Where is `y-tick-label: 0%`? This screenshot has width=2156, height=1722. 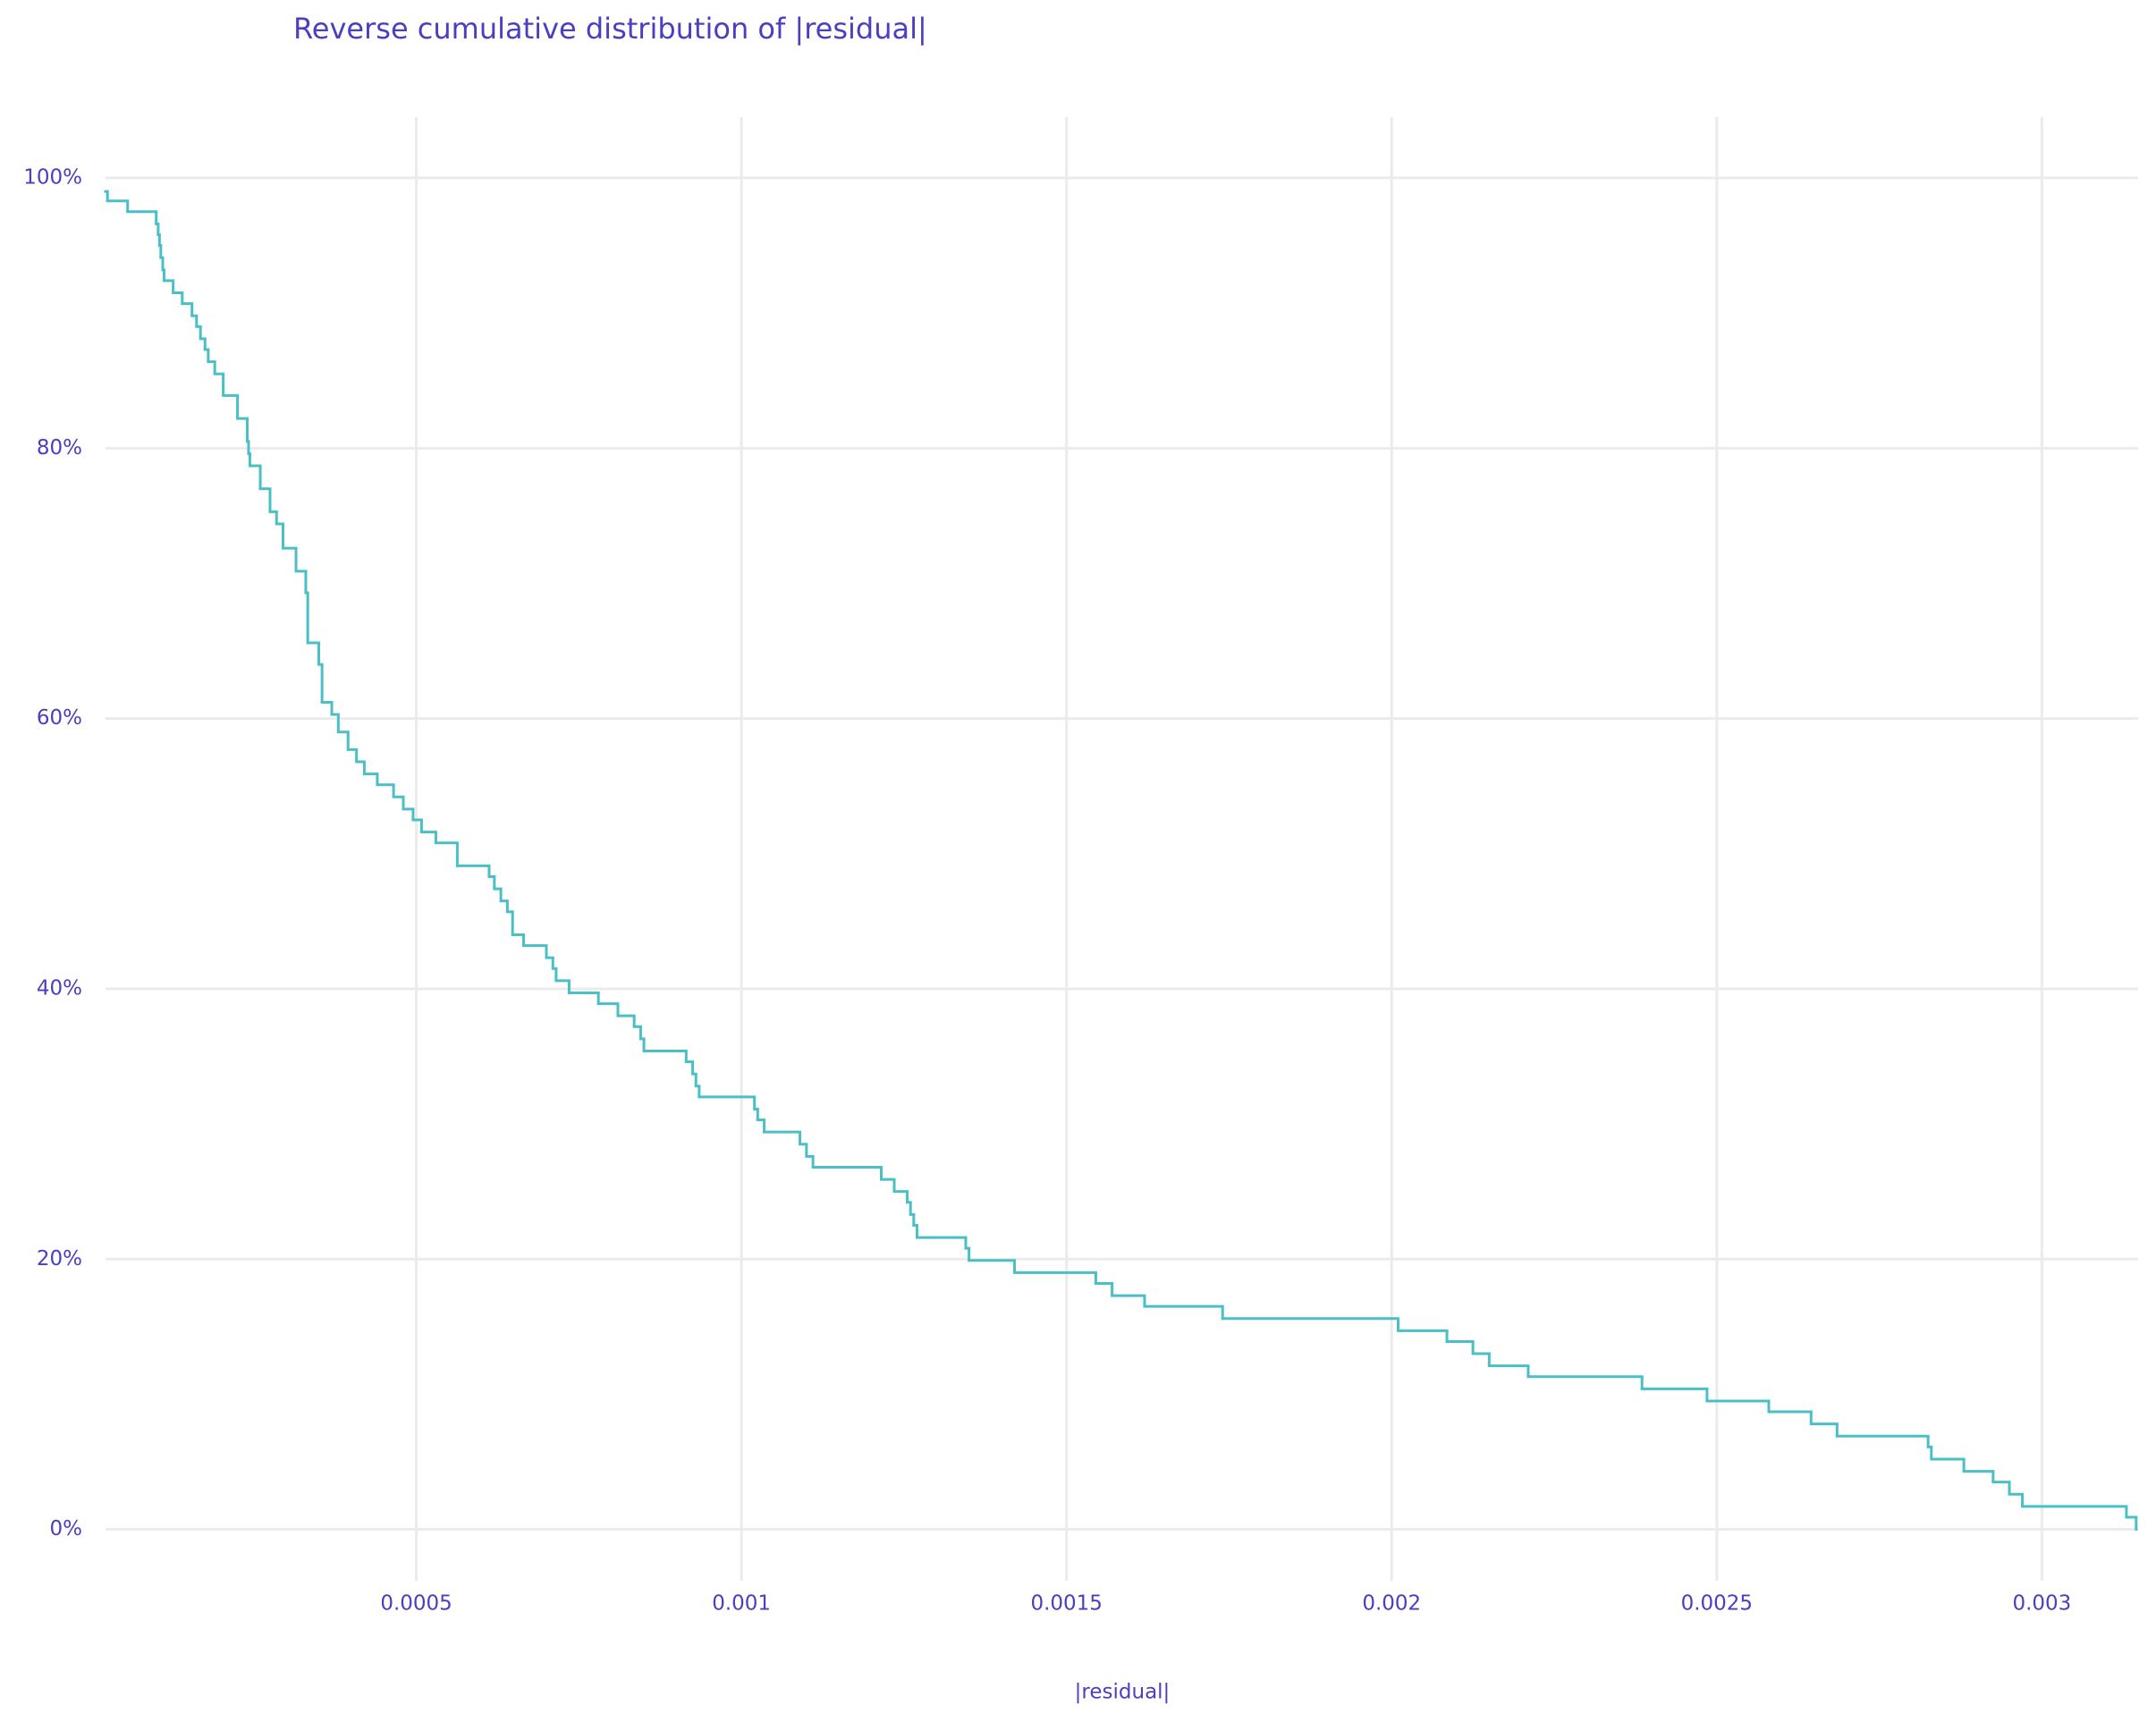
y-tick-label: 0% is located at coordinates (67, 1529).